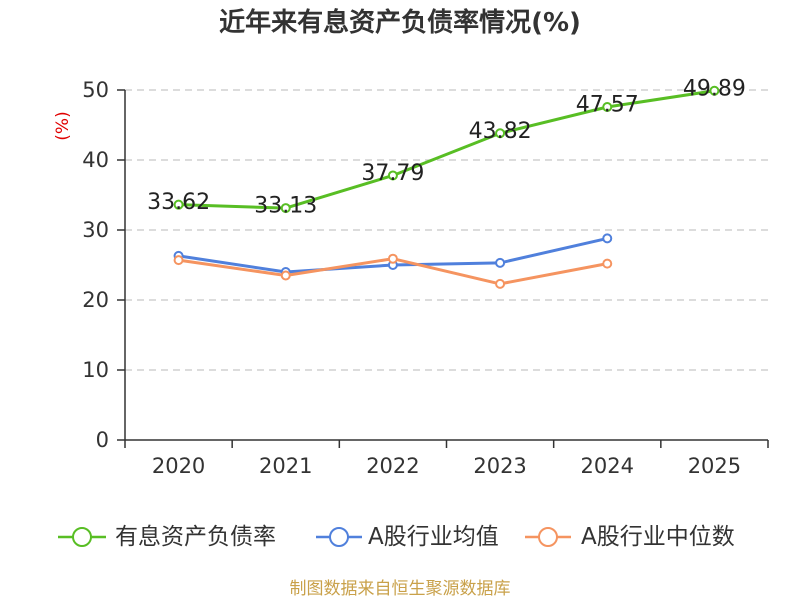 This screenshot has width=800, height=600. What do you see at coordinates (63, 125) in the screenshot?
I see `y-axis-label: (%)` at bounding box center [63, 125].